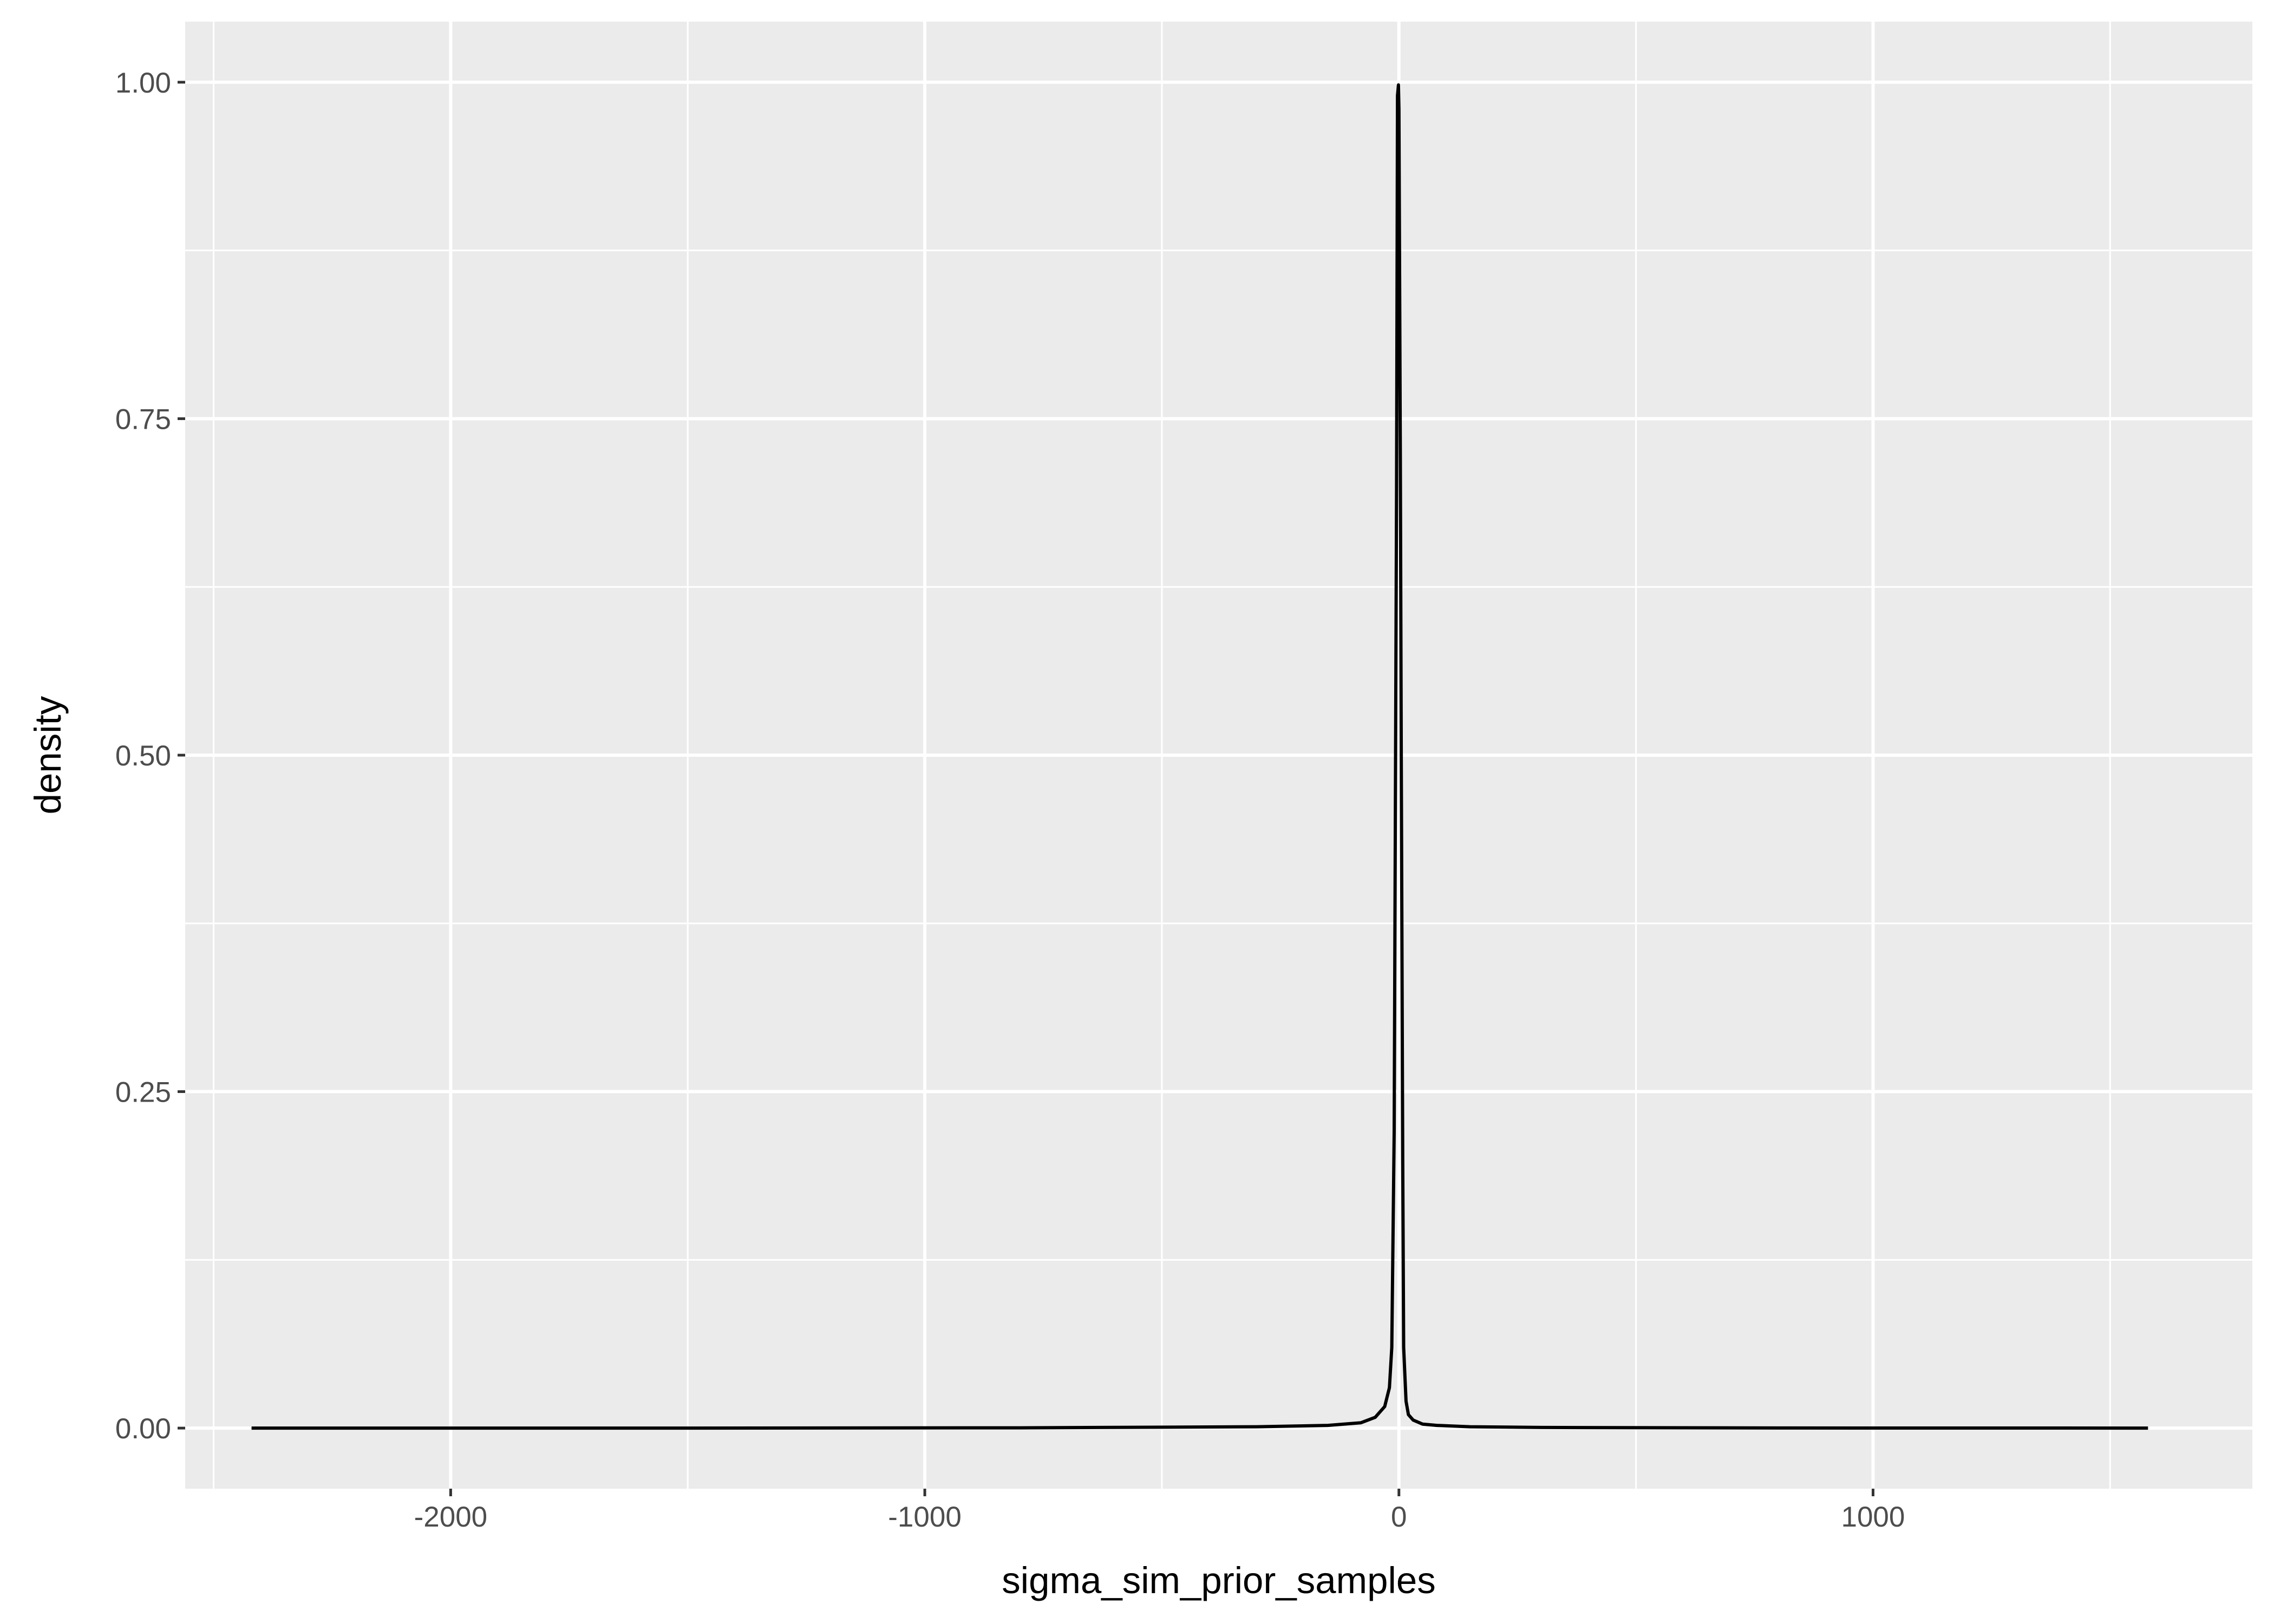 The image size is (2274, 1624). Describe the element at coordinates (1873, 1517) in the screenshot. I see `x-tick-label: 1000` at that location.